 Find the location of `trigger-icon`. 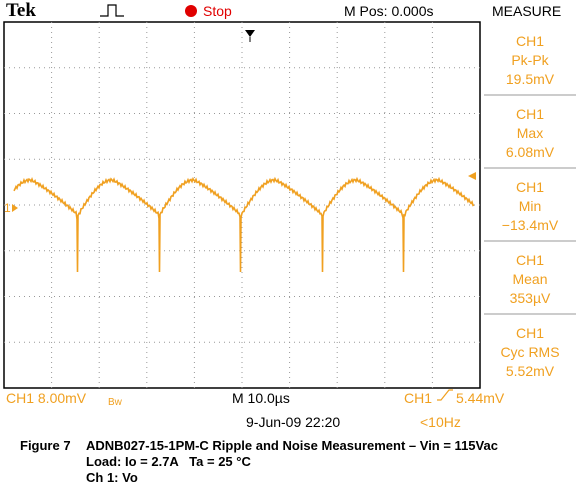

trigger-icon is located at coordinates (112, 10).